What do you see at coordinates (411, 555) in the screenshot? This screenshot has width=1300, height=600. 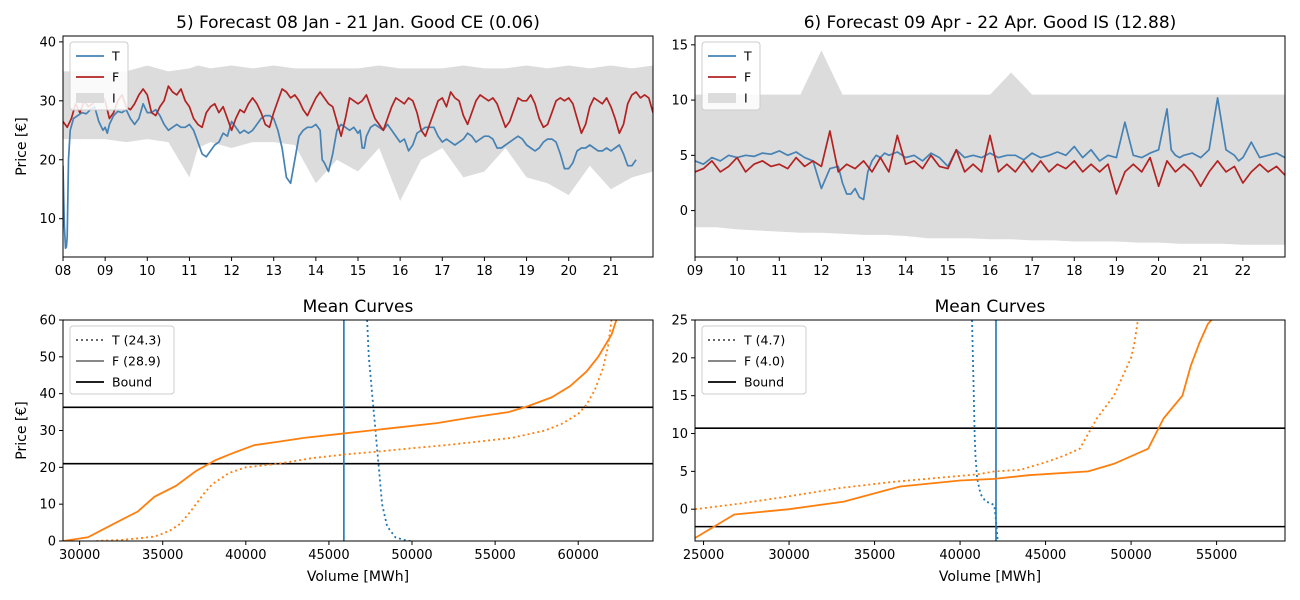 I see `x-tick-label: 50000` at bounding box center [411, 555].